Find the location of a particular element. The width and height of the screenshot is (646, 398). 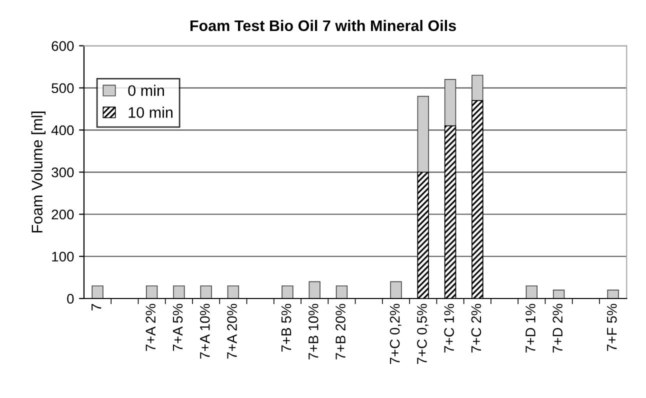

legend-label: 0 min is located at coordinates (146, 90).